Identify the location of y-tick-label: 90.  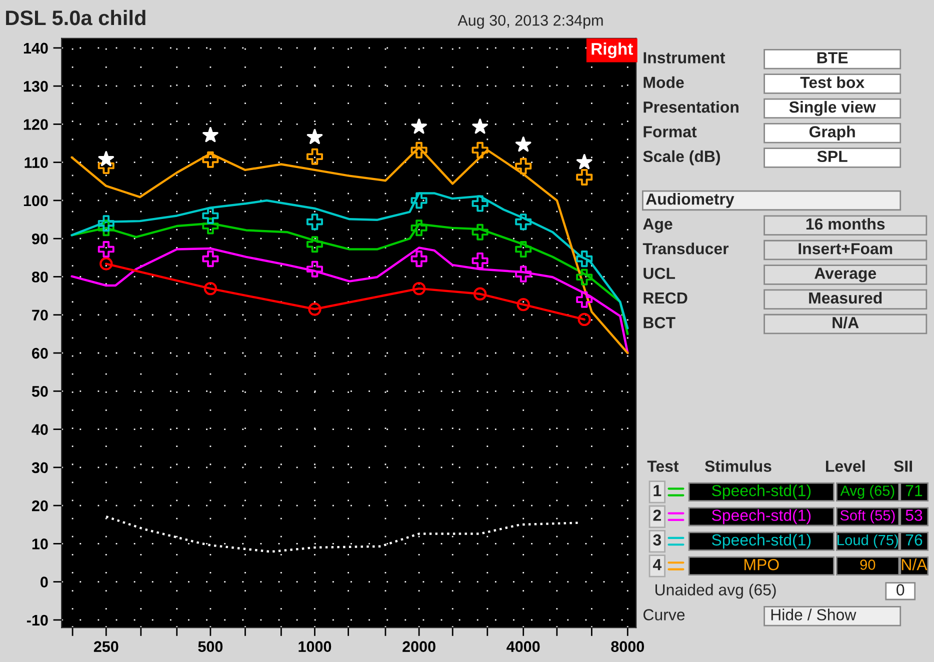
(40, 238).